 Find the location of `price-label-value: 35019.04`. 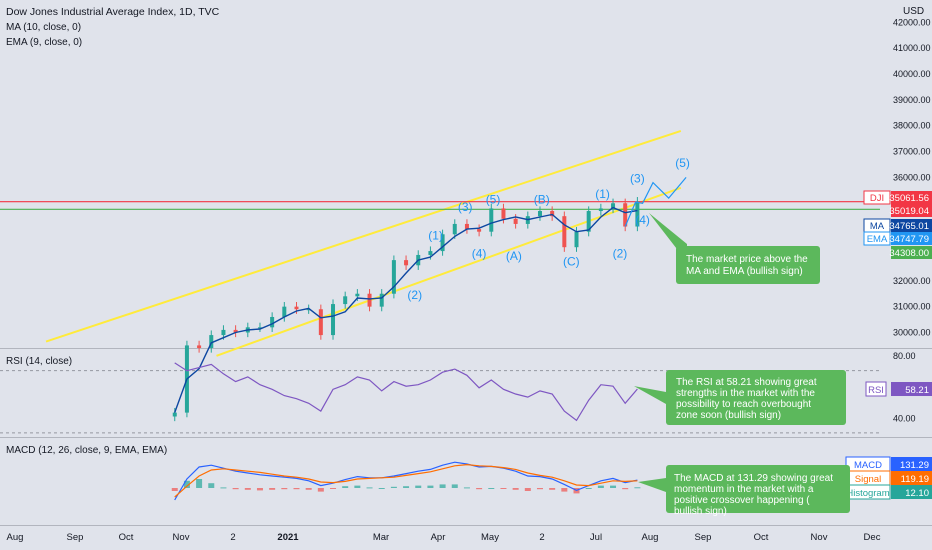

price-label-value: 35019.04 is located at coordinates (909, 211).